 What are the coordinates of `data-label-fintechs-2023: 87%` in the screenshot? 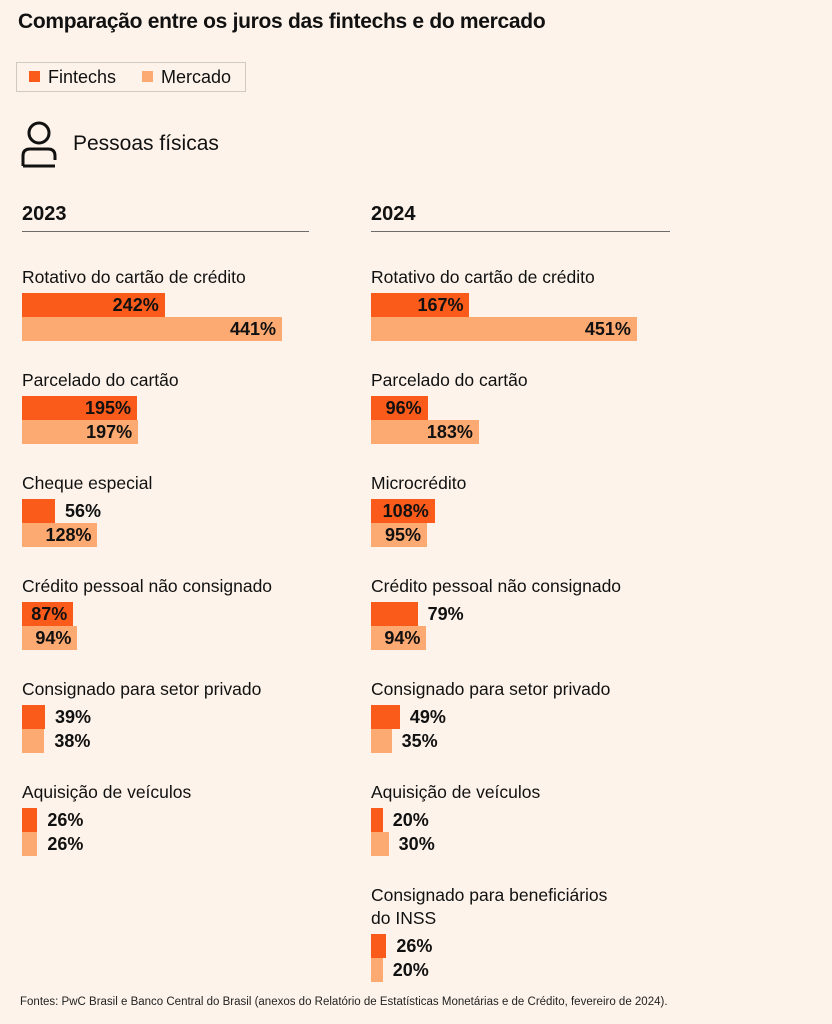 It's located at (49, 614).